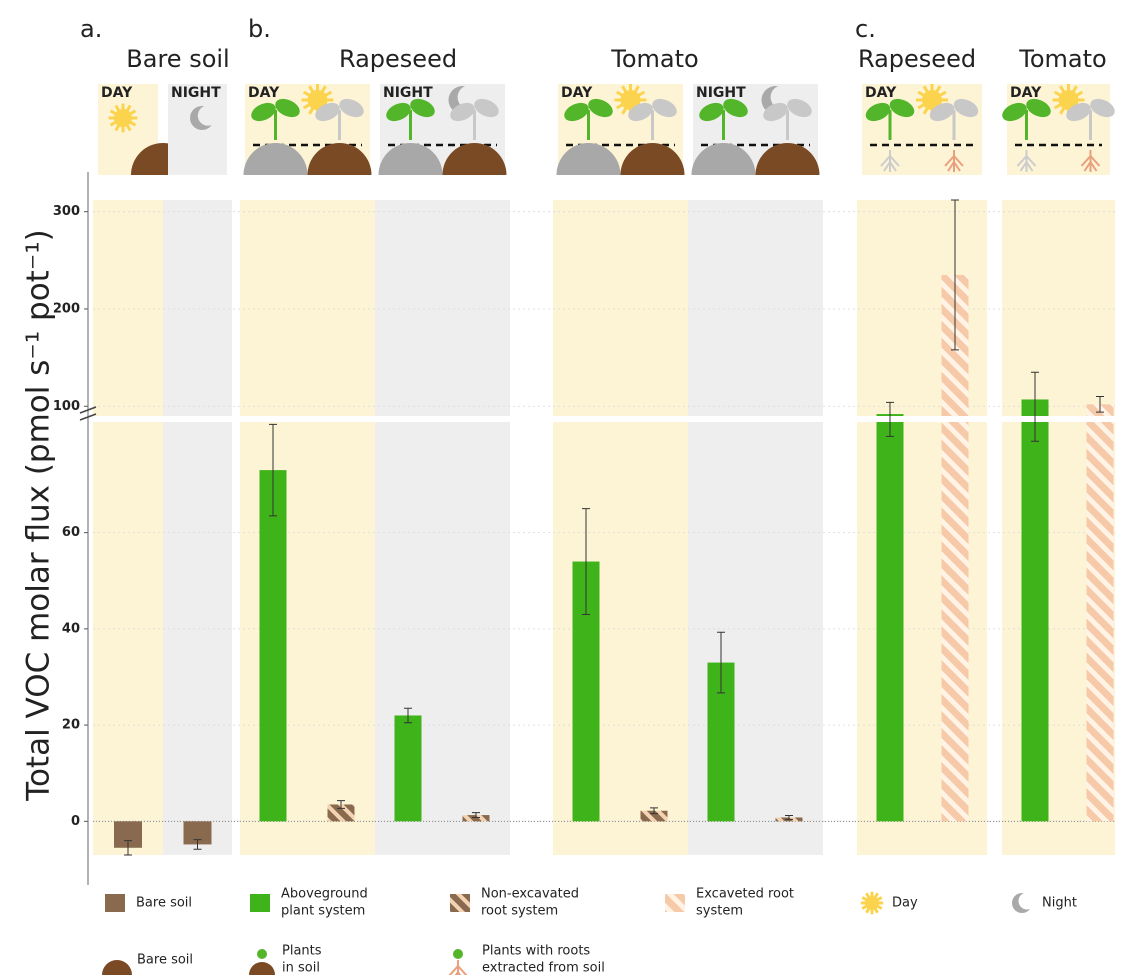 The width and height of the screenshot is (1124, 979). What do you see at coordinates (530, 894) in the screenshot?
I see `legend-label: Non-excavated` at bounding box center [530, 894].